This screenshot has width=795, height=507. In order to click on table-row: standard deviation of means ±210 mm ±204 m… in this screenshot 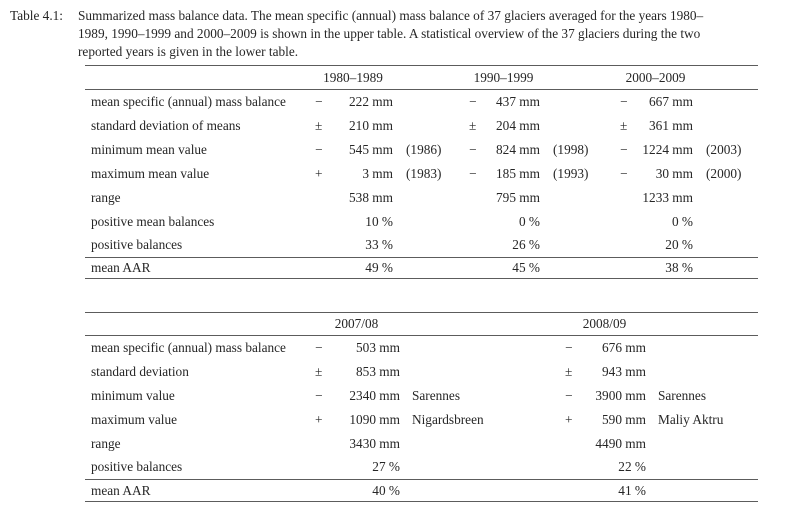, I will do `click(421, 126)`.